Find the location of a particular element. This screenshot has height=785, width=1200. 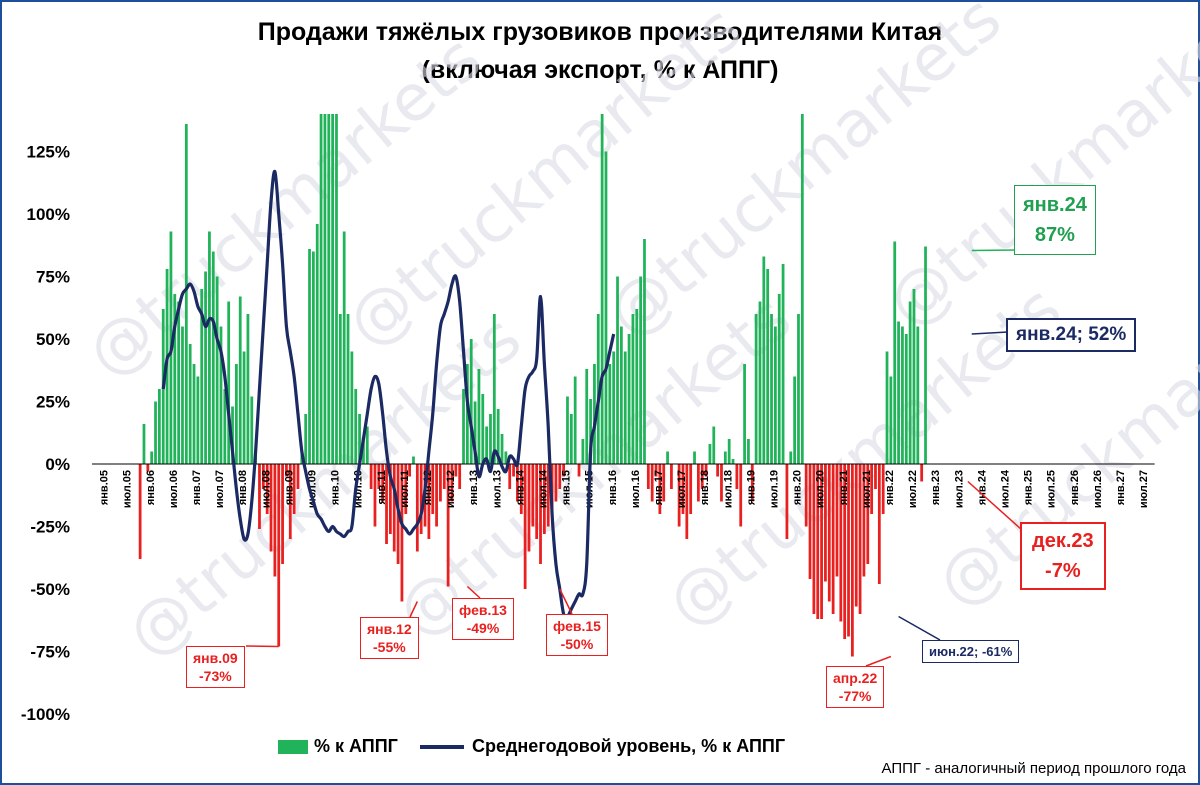

x-tick-label: янв.24 is located at coordinates (982, 487).